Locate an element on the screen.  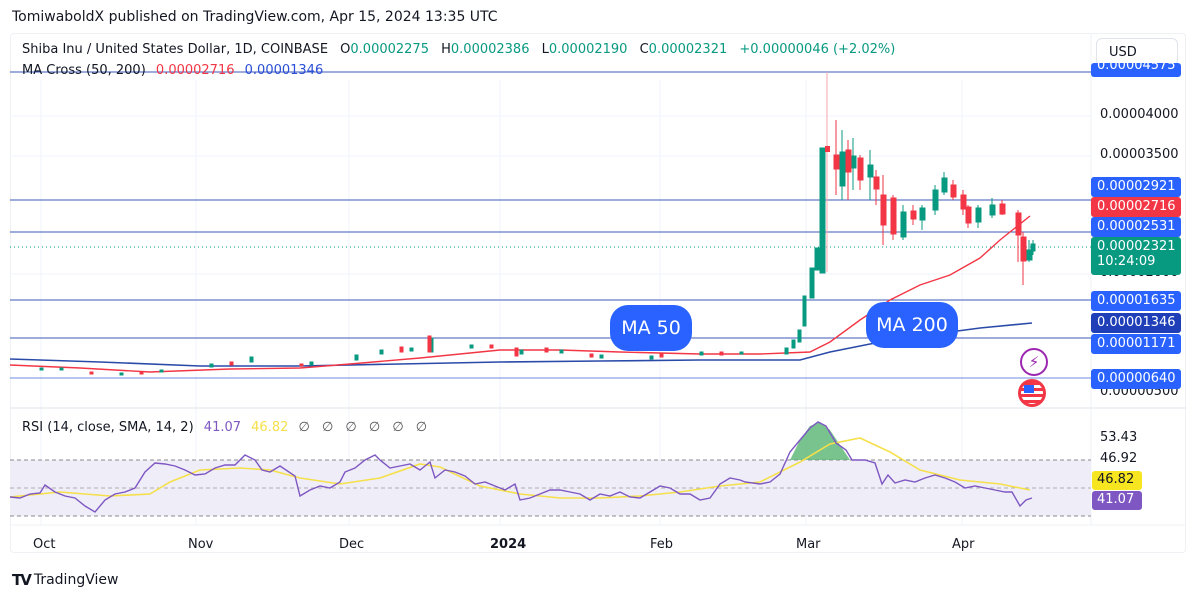
close-label: C is located at coordinates (644, 49).